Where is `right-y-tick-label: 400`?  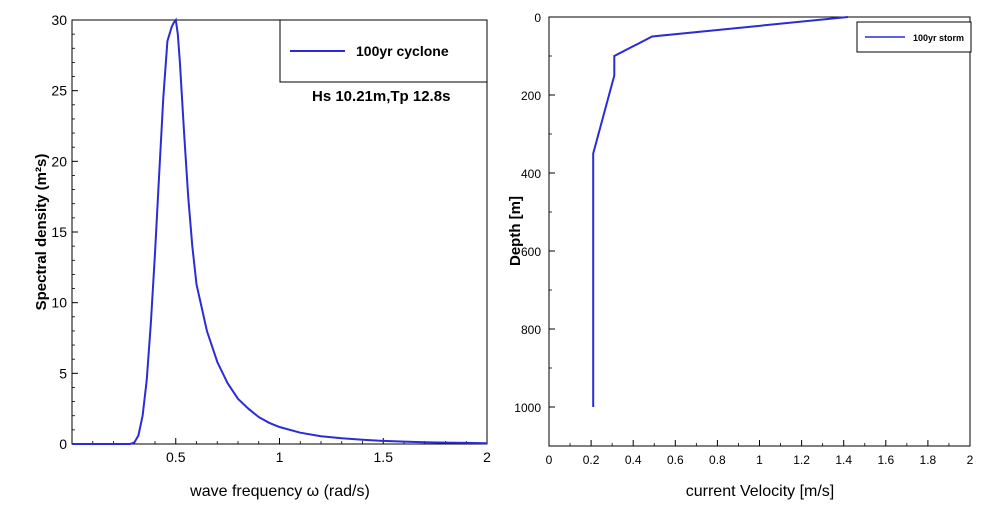 right-y-tick-label: 400 is located at coordinates (531, 174).